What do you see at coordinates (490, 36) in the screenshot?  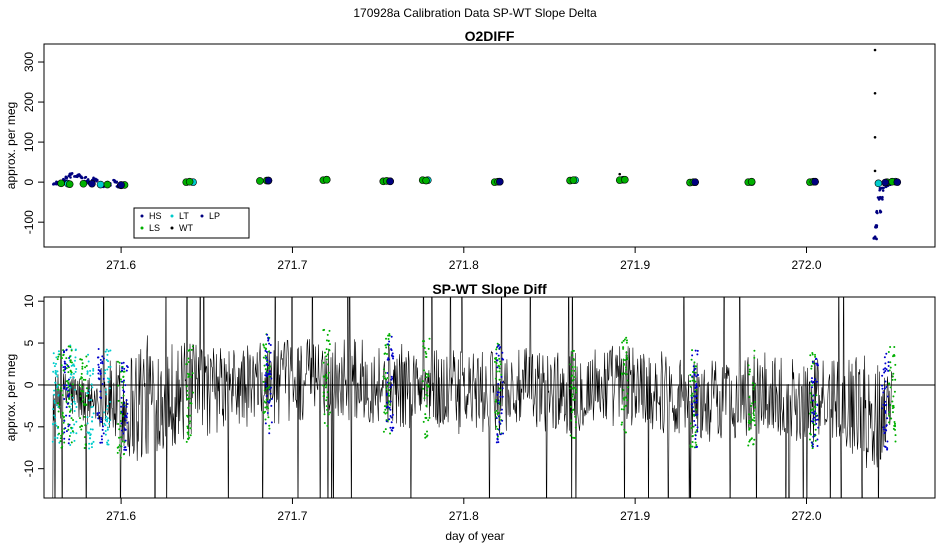 I see `panel-title: O2DIFF` at bounding box center [490, 36].